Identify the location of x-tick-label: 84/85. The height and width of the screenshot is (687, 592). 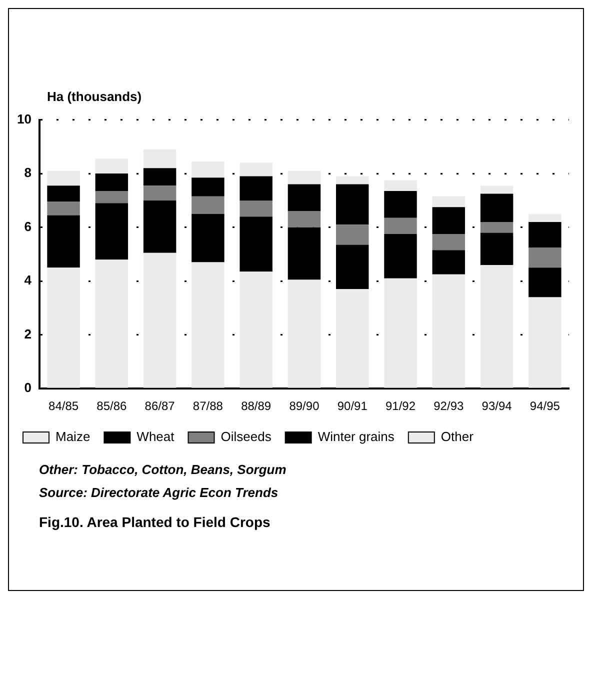
(63, 406).